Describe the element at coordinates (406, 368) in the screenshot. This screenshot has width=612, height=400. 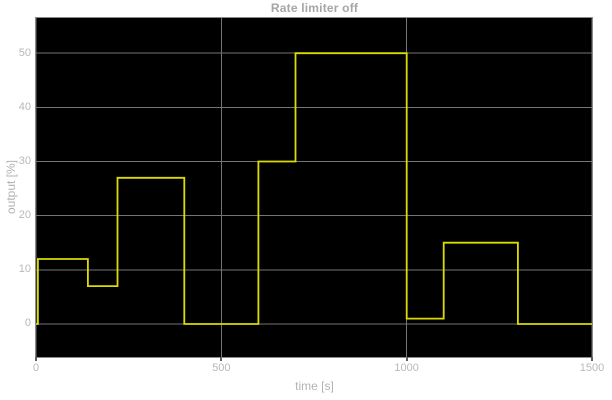
I see `x-tick-label: 1000` at that location.